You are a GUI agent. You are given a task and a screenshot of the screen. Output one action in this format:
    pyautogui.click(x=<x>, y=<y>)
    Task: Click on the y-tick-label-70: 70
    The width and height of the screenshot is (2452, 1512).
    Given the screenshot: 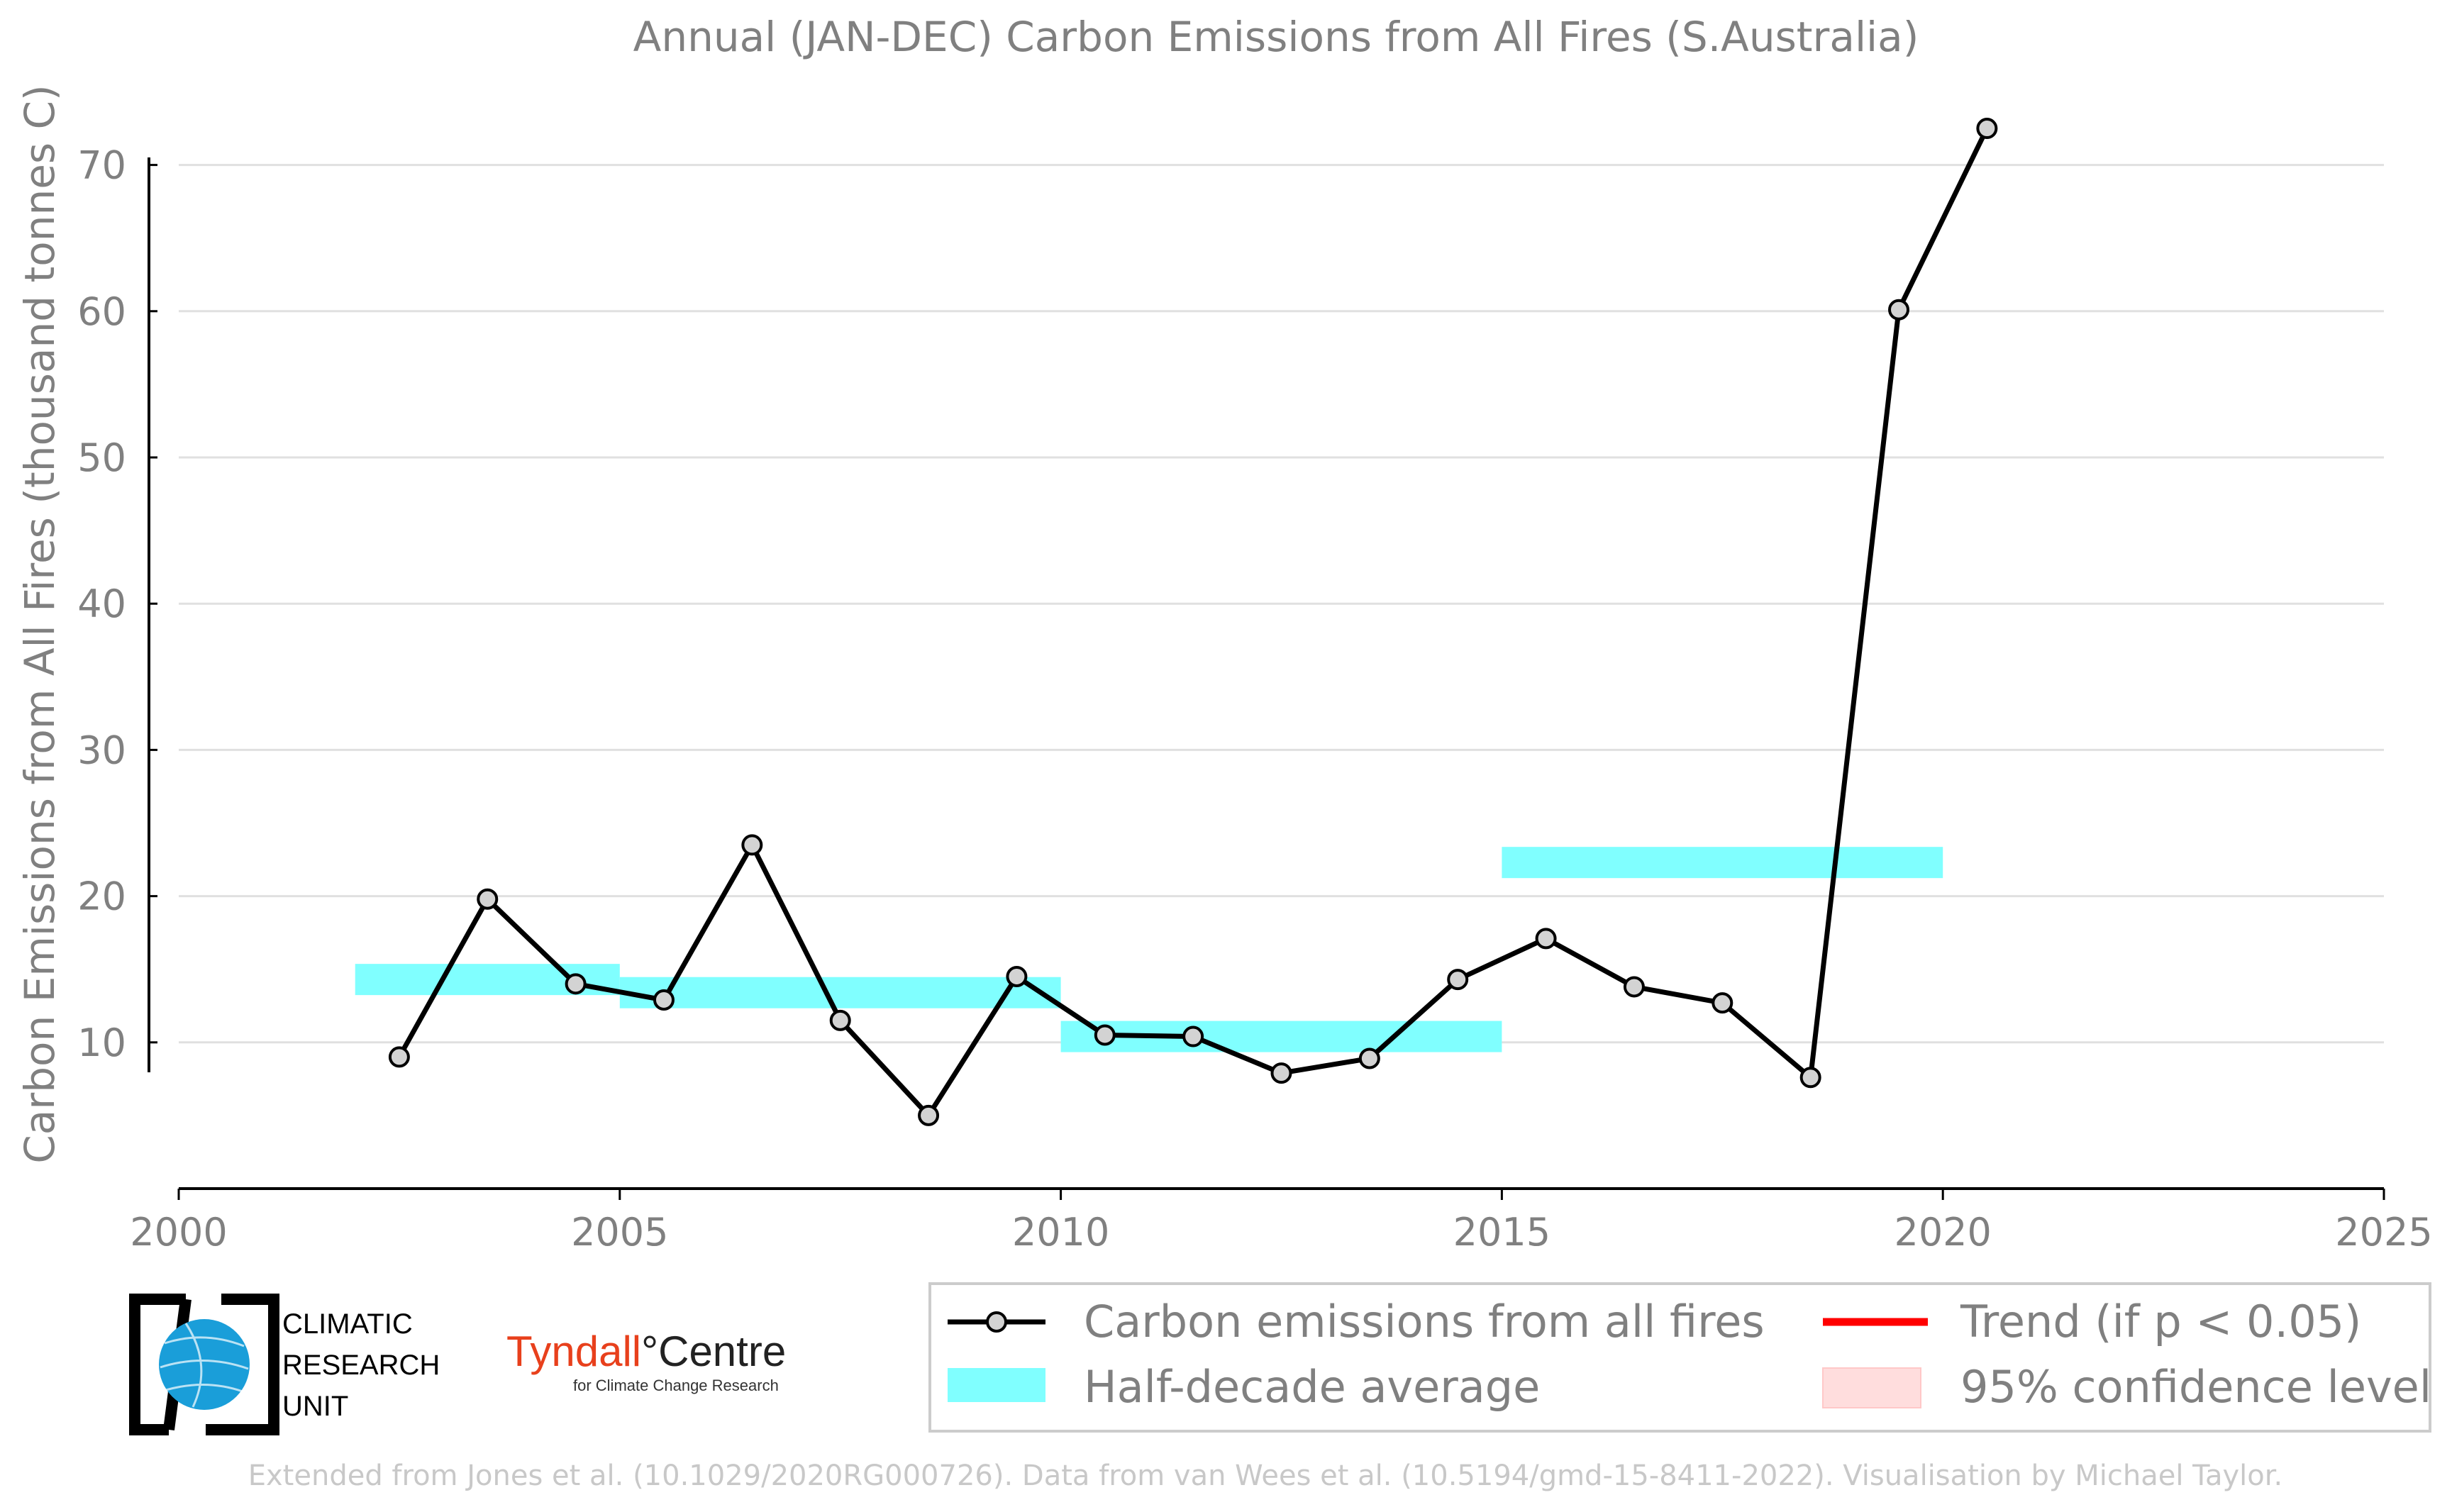 What is the action you would take?
    pyautogui.click(x=101, y=165)
    